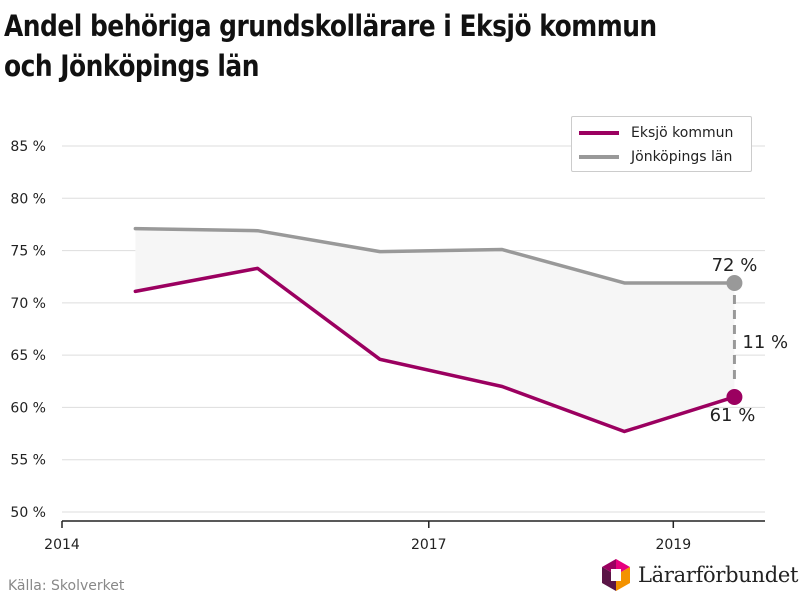 This screenshot has width=800, height=600. Describe the element at coordinates (599, 133) in the screenshot. I see `legend-swatch-eksjo` at that location.